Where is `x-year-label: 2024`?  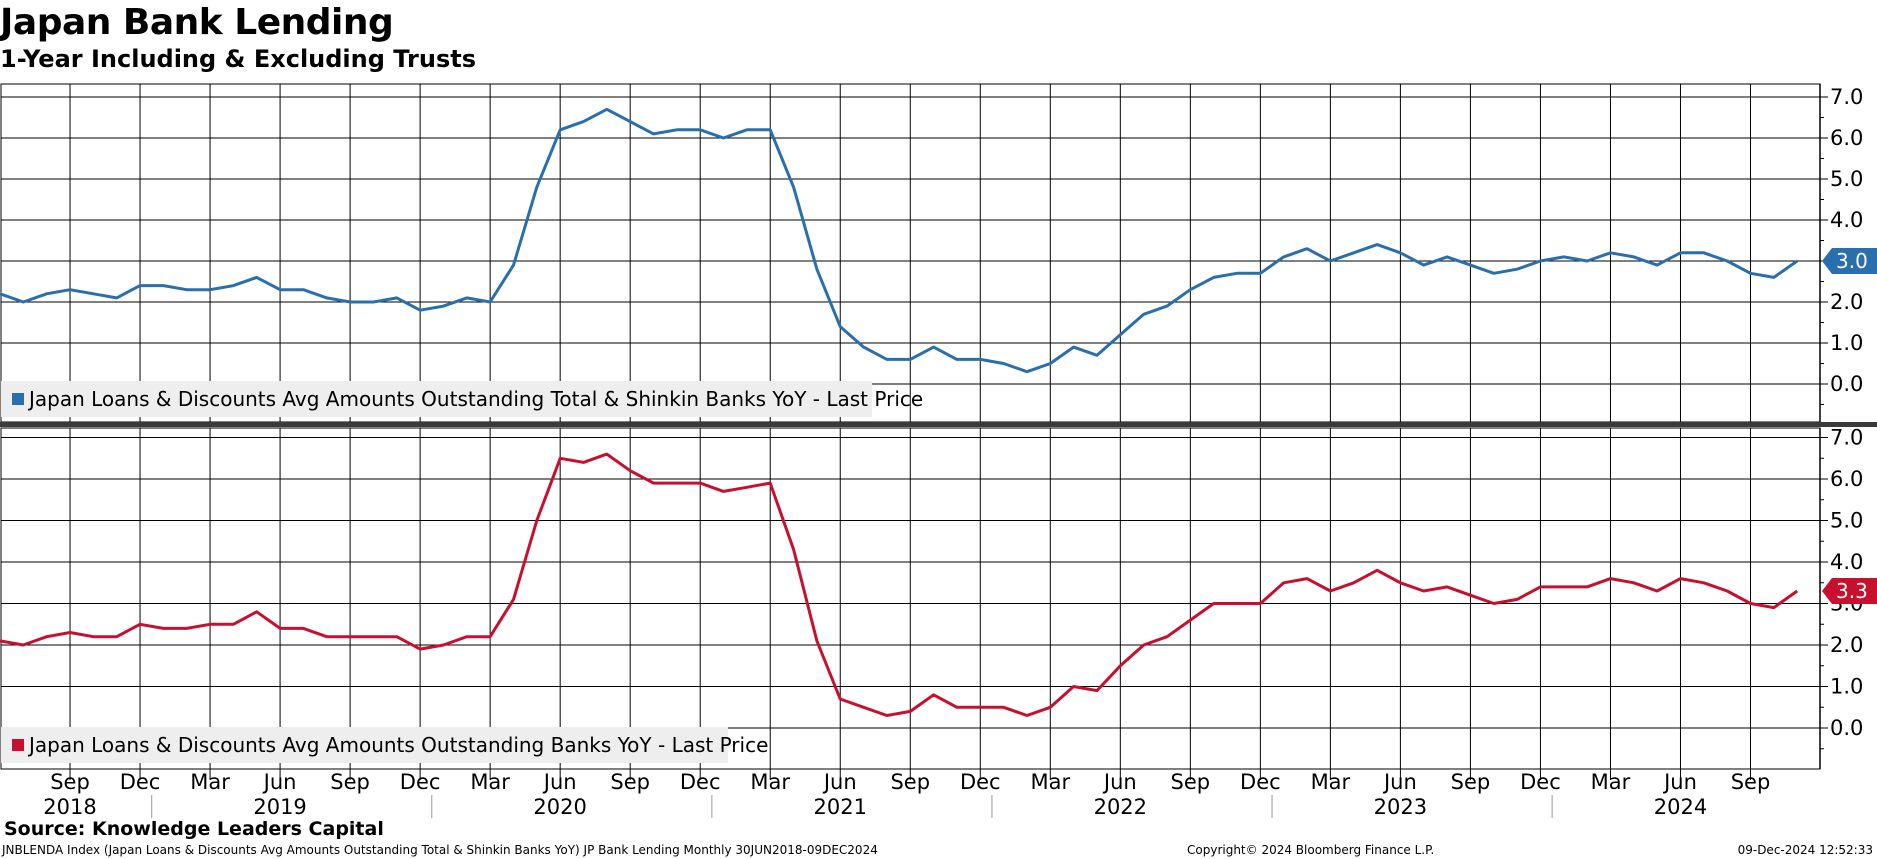
x-year-label: 2024 is located at coordinates (1680, 807).